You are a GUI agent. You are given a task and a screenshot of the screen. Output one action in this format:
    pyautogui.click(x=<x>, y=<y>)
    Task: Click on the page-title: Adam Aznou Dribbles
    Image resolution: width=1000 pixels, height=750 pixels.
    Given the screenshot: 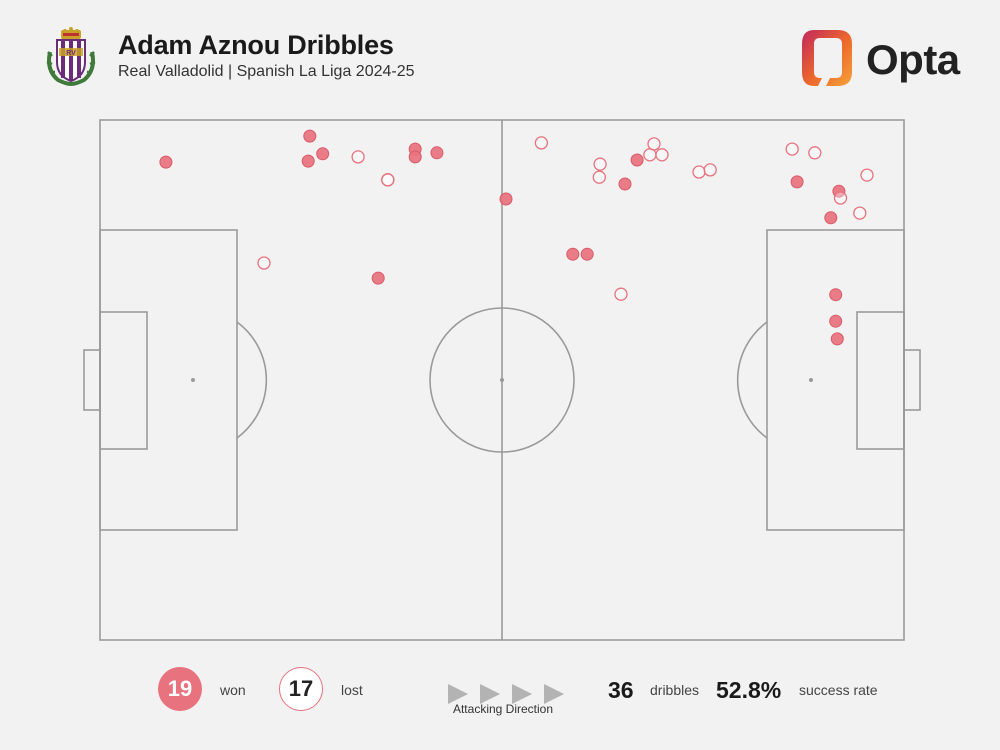 What is the action you would take?
    pyautogui.click(x=256, y=45)
    